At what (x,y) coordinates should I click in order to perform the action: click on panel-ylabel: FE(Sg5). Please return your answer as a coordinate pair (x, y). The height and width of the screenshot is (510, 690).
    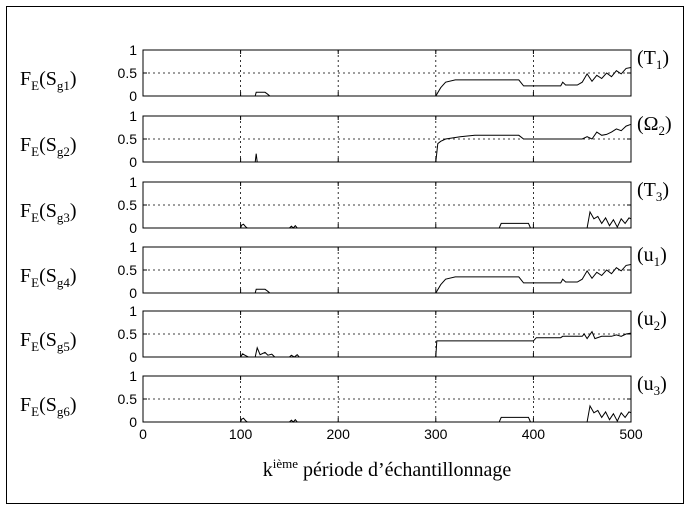
    Looking at the image, I should click on (48, 341).